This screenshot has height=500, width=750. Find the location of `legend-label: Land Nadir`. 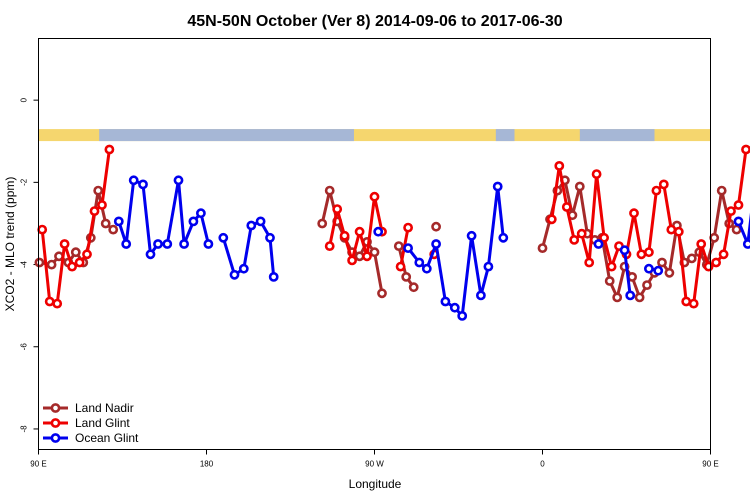

legend-label: Land Nadir is located at coordinates (104, 408).